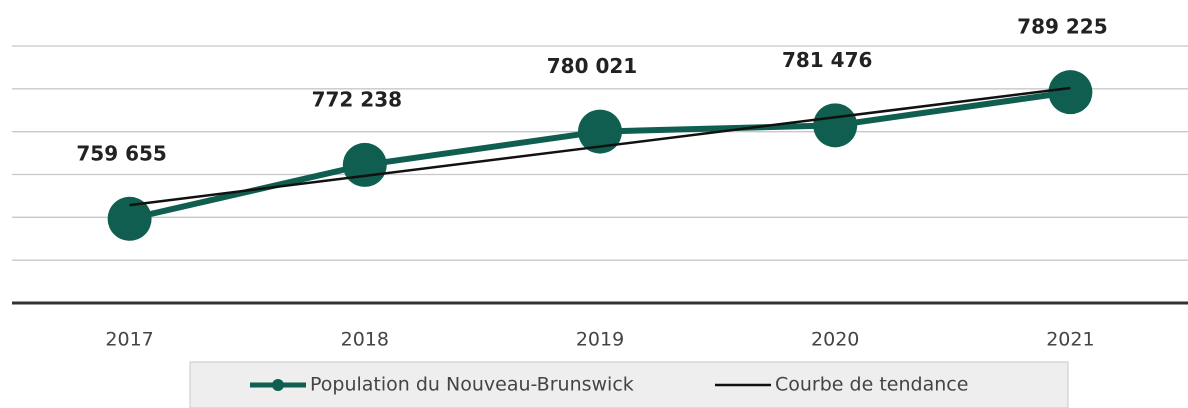 The height and width of the screenshot is (408, 1188). I want to click on legend-label: Courbe de tendance, so click(871, 385).